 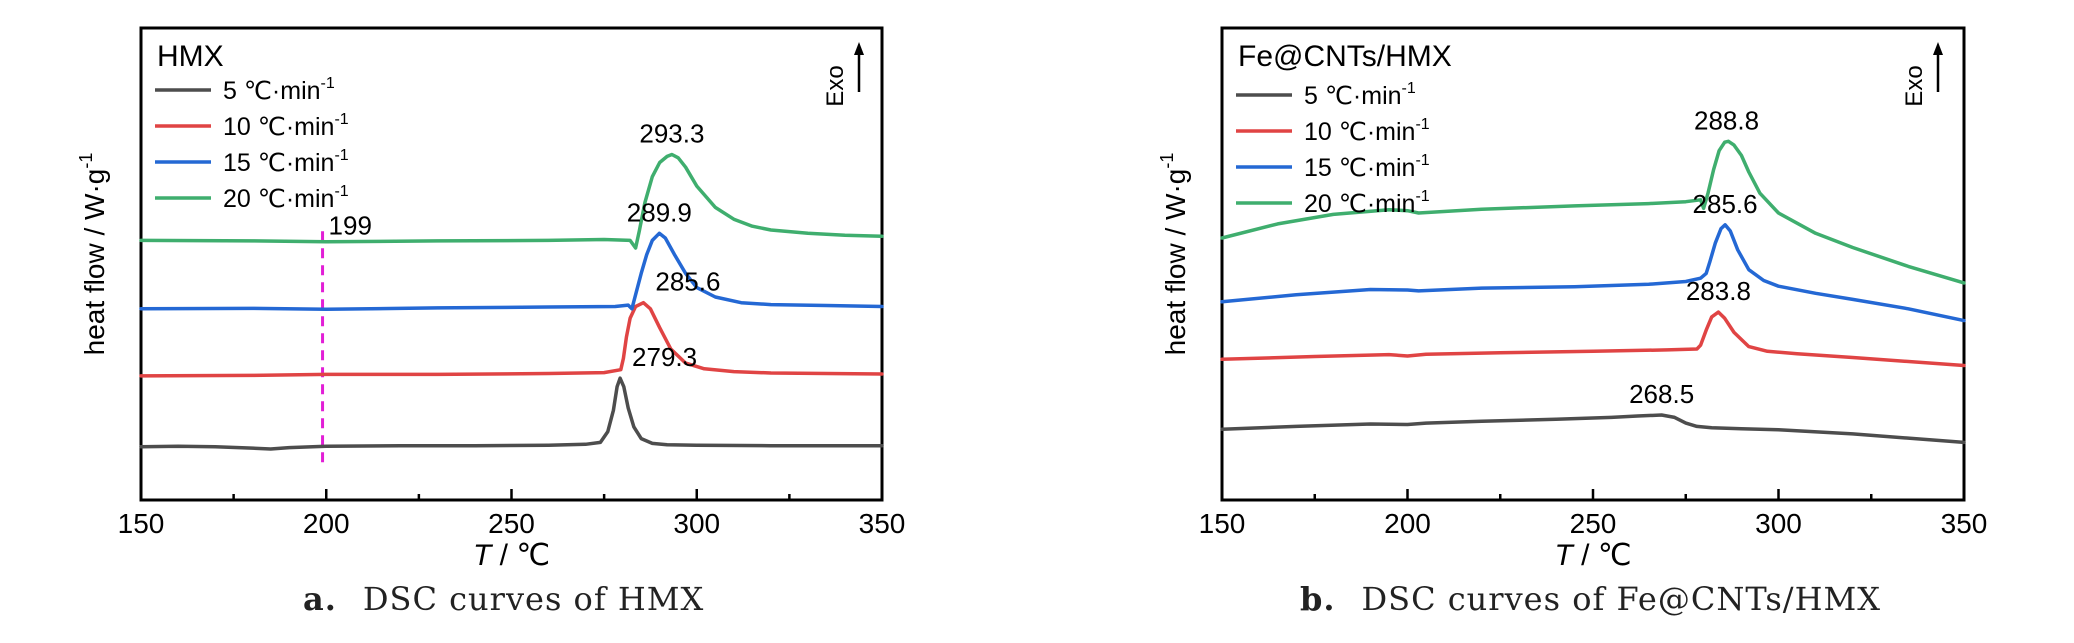 I want to click on sample-label: Fe@CNTs/HMX, so click(x=1345, y=56).